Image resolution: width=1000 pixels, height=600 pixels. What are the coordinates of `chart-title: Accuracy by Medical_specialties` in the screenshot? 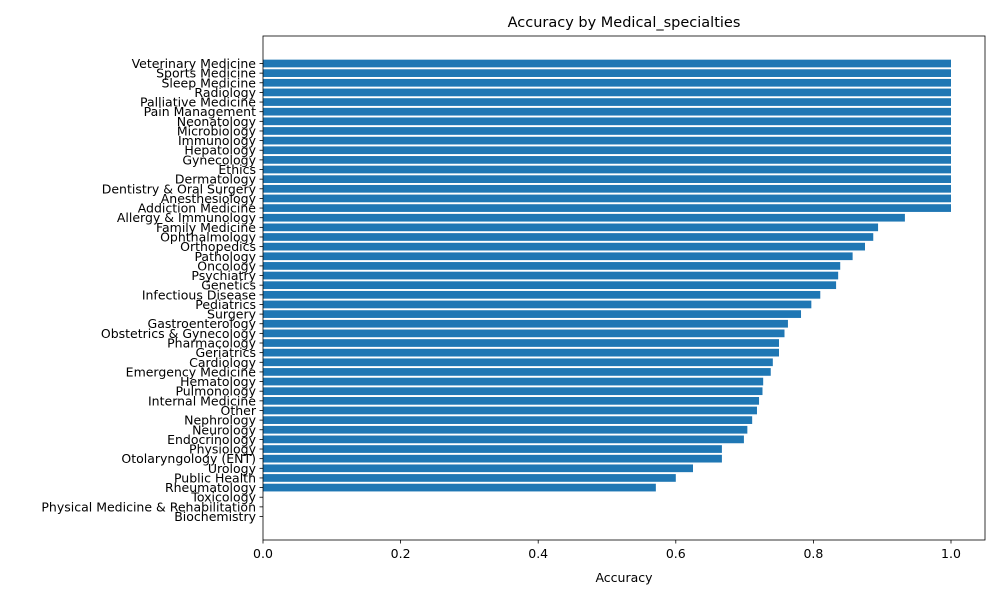 It's located at (624, 23).